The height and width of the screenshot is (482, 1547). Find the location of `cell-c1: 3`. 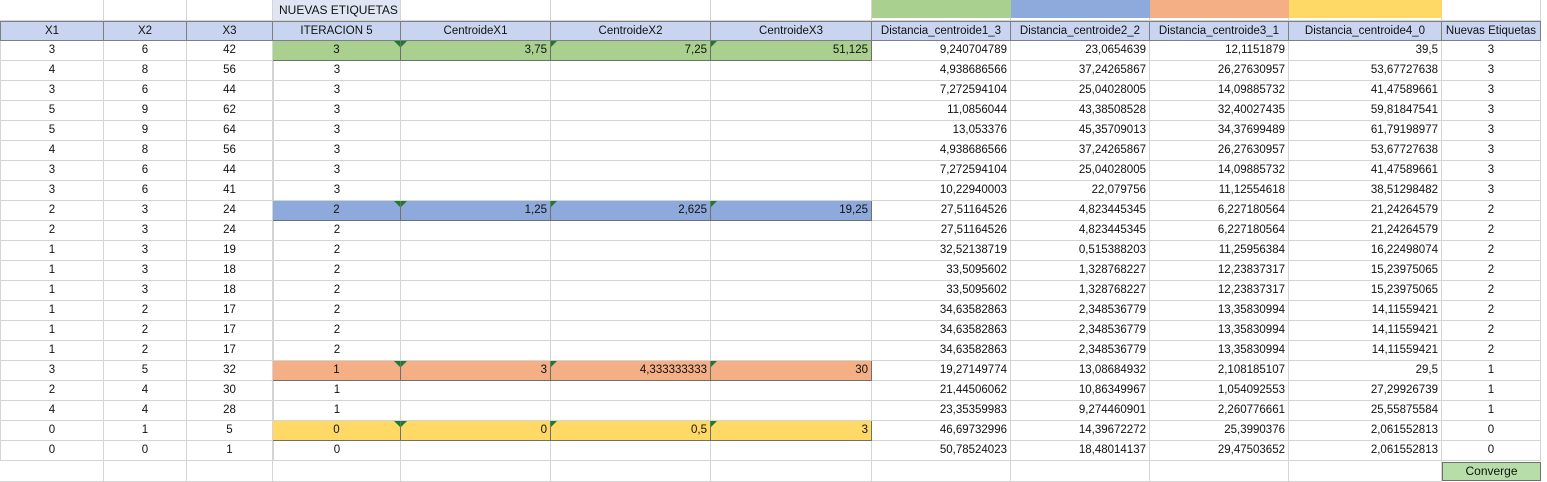

cell-c1: 3 is located at coordinates (476, 371).